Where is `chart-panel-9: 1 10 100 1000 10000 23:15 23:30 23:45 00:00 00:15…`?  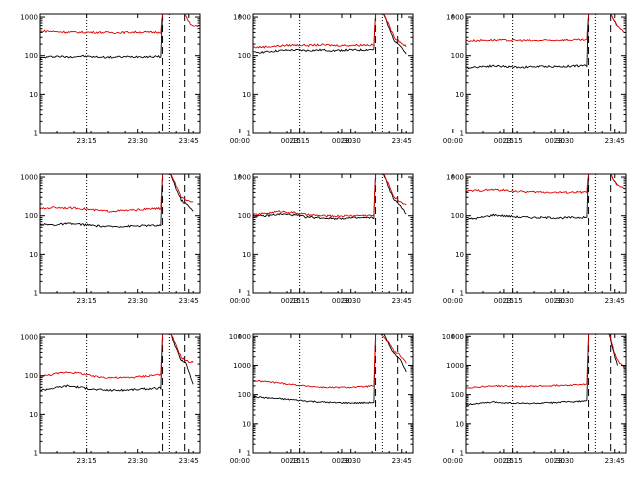 chart-panel-9: 1 10 100 1000 10000 23:15 23:30 23:45 00:00 00:15… is located at coordinates (534, 399).